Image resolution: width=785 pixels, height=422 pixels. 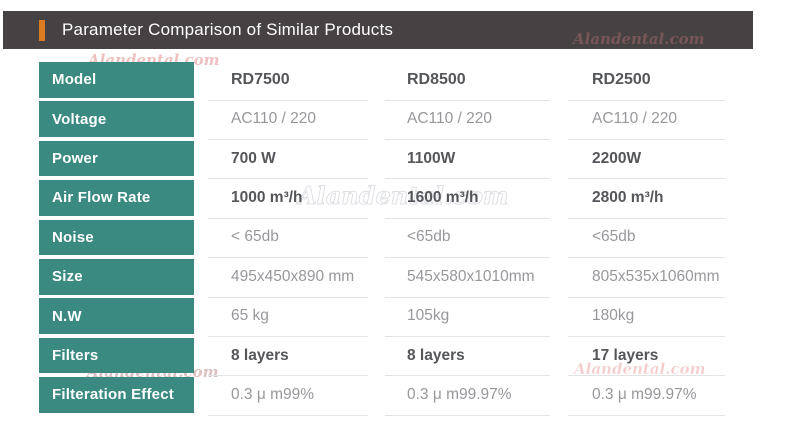 What do you see at coordinates (288, 239) in the screenshot?
I see `cell-value: < 65db` at bounding box center [288, 239].